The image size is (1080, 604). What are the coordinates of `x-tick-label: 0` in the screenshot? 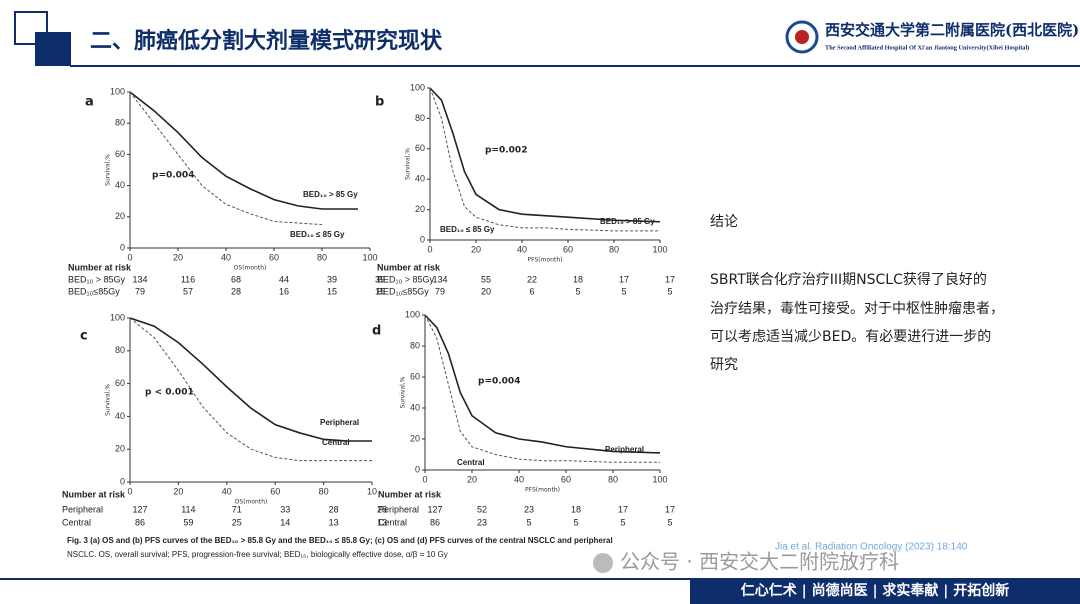 It's located at (424, 479).